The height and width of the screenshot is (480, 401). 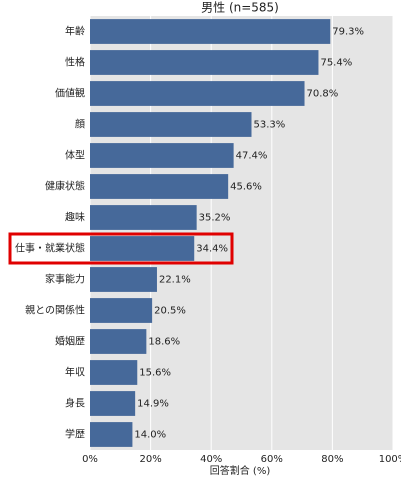 I want to click on value-label: 79.3%, so click(x=348, y=32).